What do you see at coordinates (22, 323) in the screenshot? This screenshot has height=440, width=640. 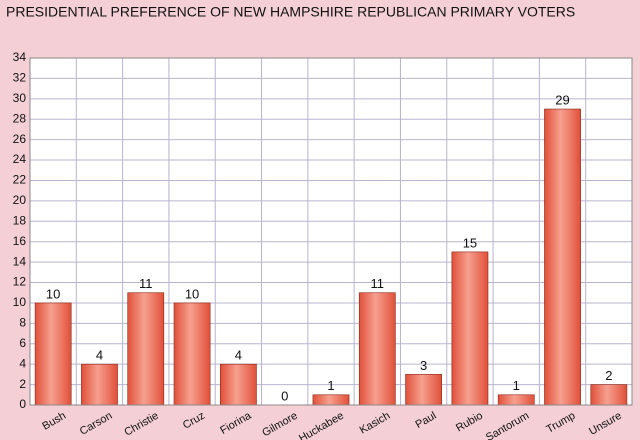 I see `y-tick-label: 8` at bounding box center [22, 323].